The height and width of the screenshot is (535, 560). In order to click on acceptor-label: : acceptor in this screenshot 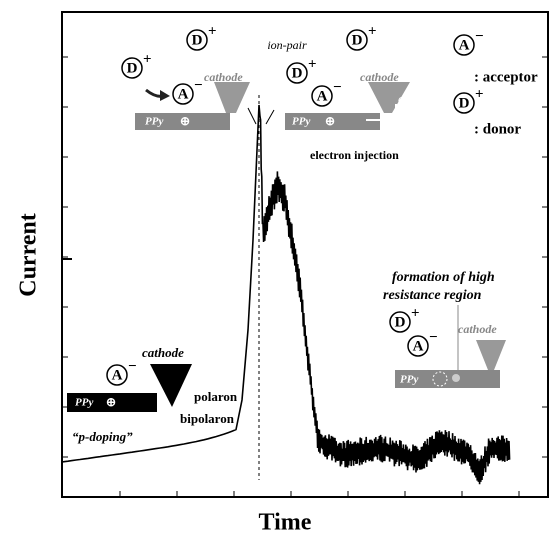, I will do `click(506, 77)`.